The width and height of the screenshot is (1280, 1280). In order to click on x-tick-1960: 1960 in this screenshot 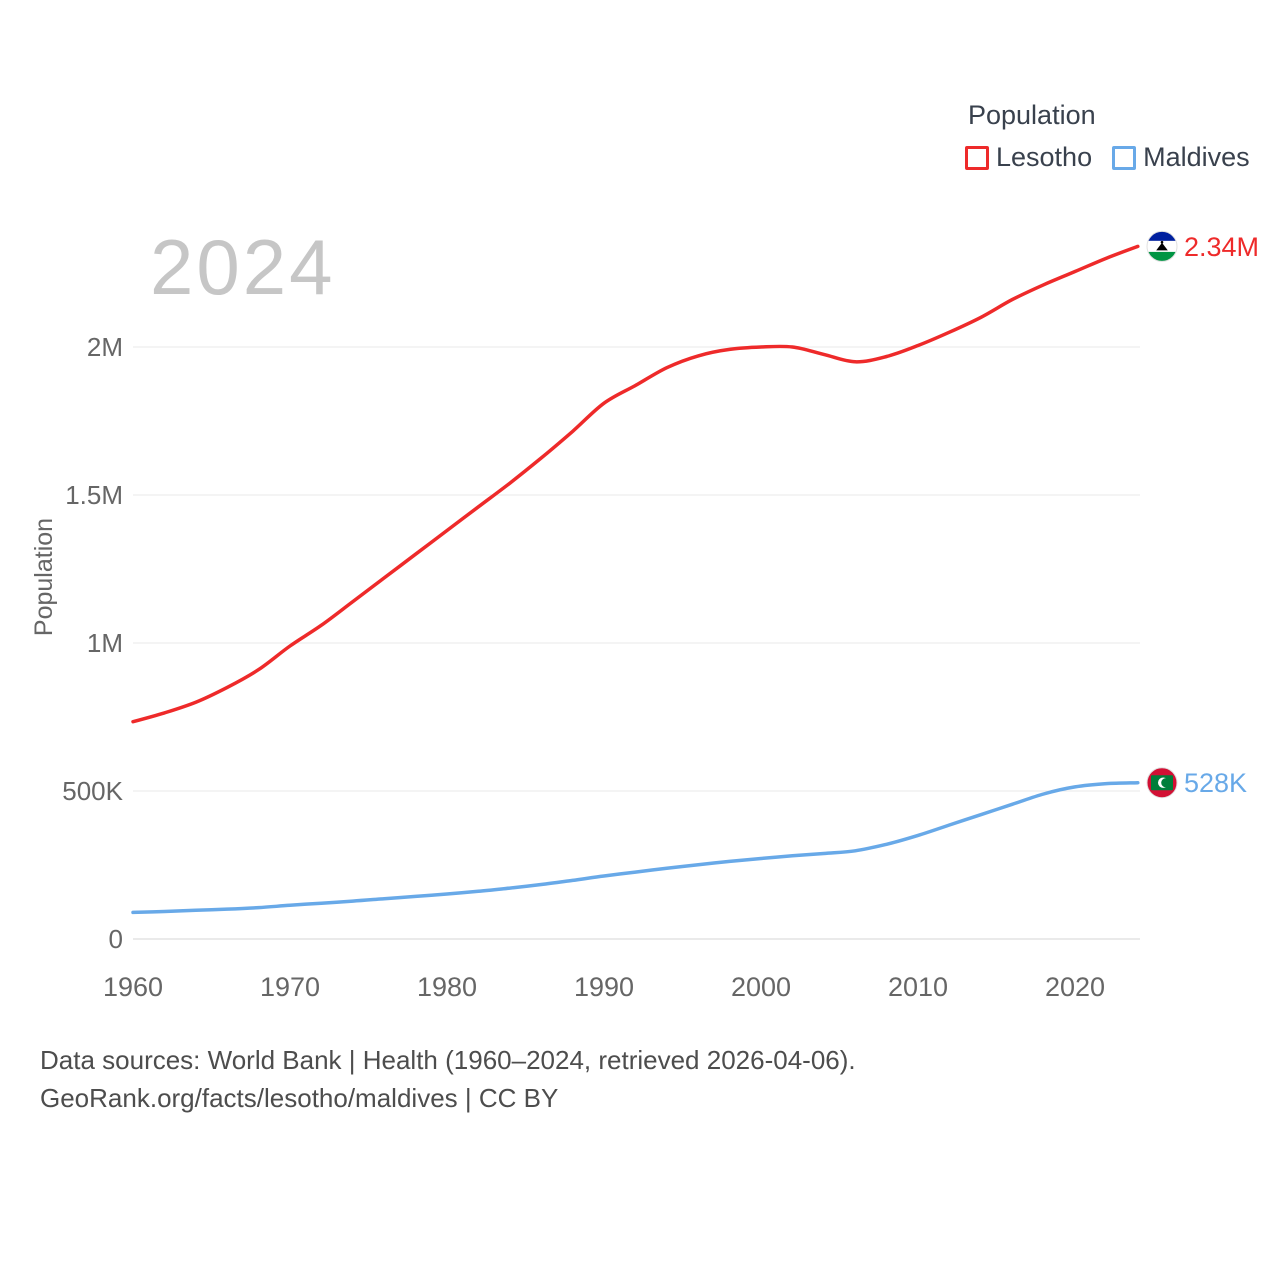, I will do `click(133, 987)`.